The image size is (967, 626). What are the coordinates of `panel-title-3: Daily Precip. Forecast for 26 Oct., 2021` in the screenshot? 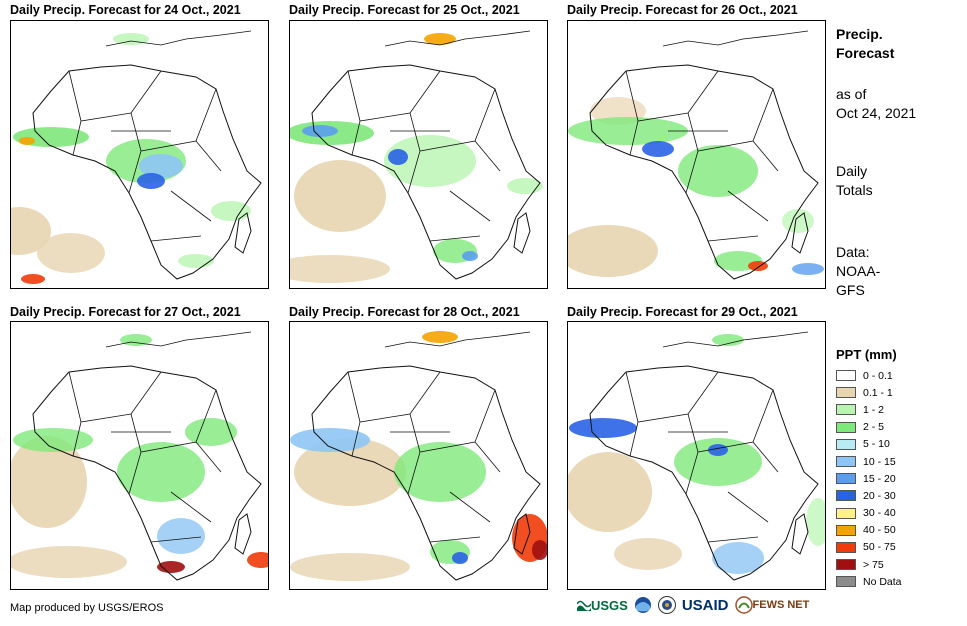 It's located at (682, 10).